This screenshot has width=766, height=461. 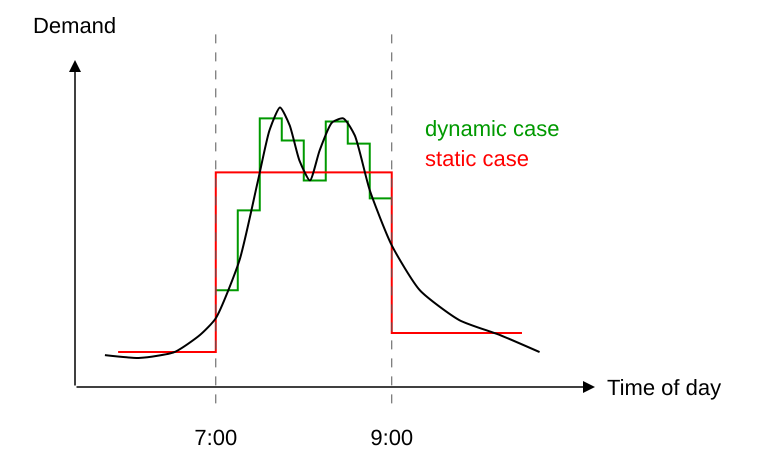 What do you see at coordinates (477, 158) in the screenshot?
I see `series-label: static case` at bounding box center [477, 158].